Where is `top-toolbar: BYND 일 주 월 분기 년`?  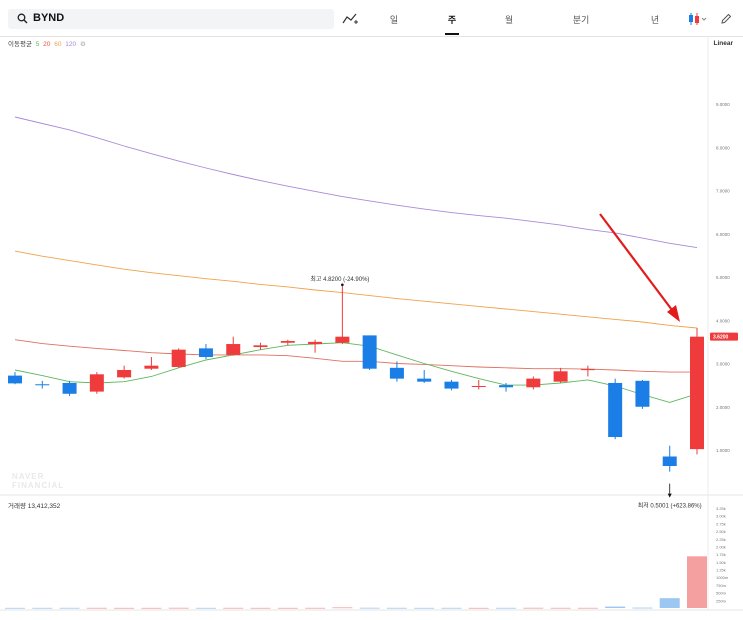
top-toolbar: BYND 일 주 월 분기 년 is located at coordinates (371, 18).